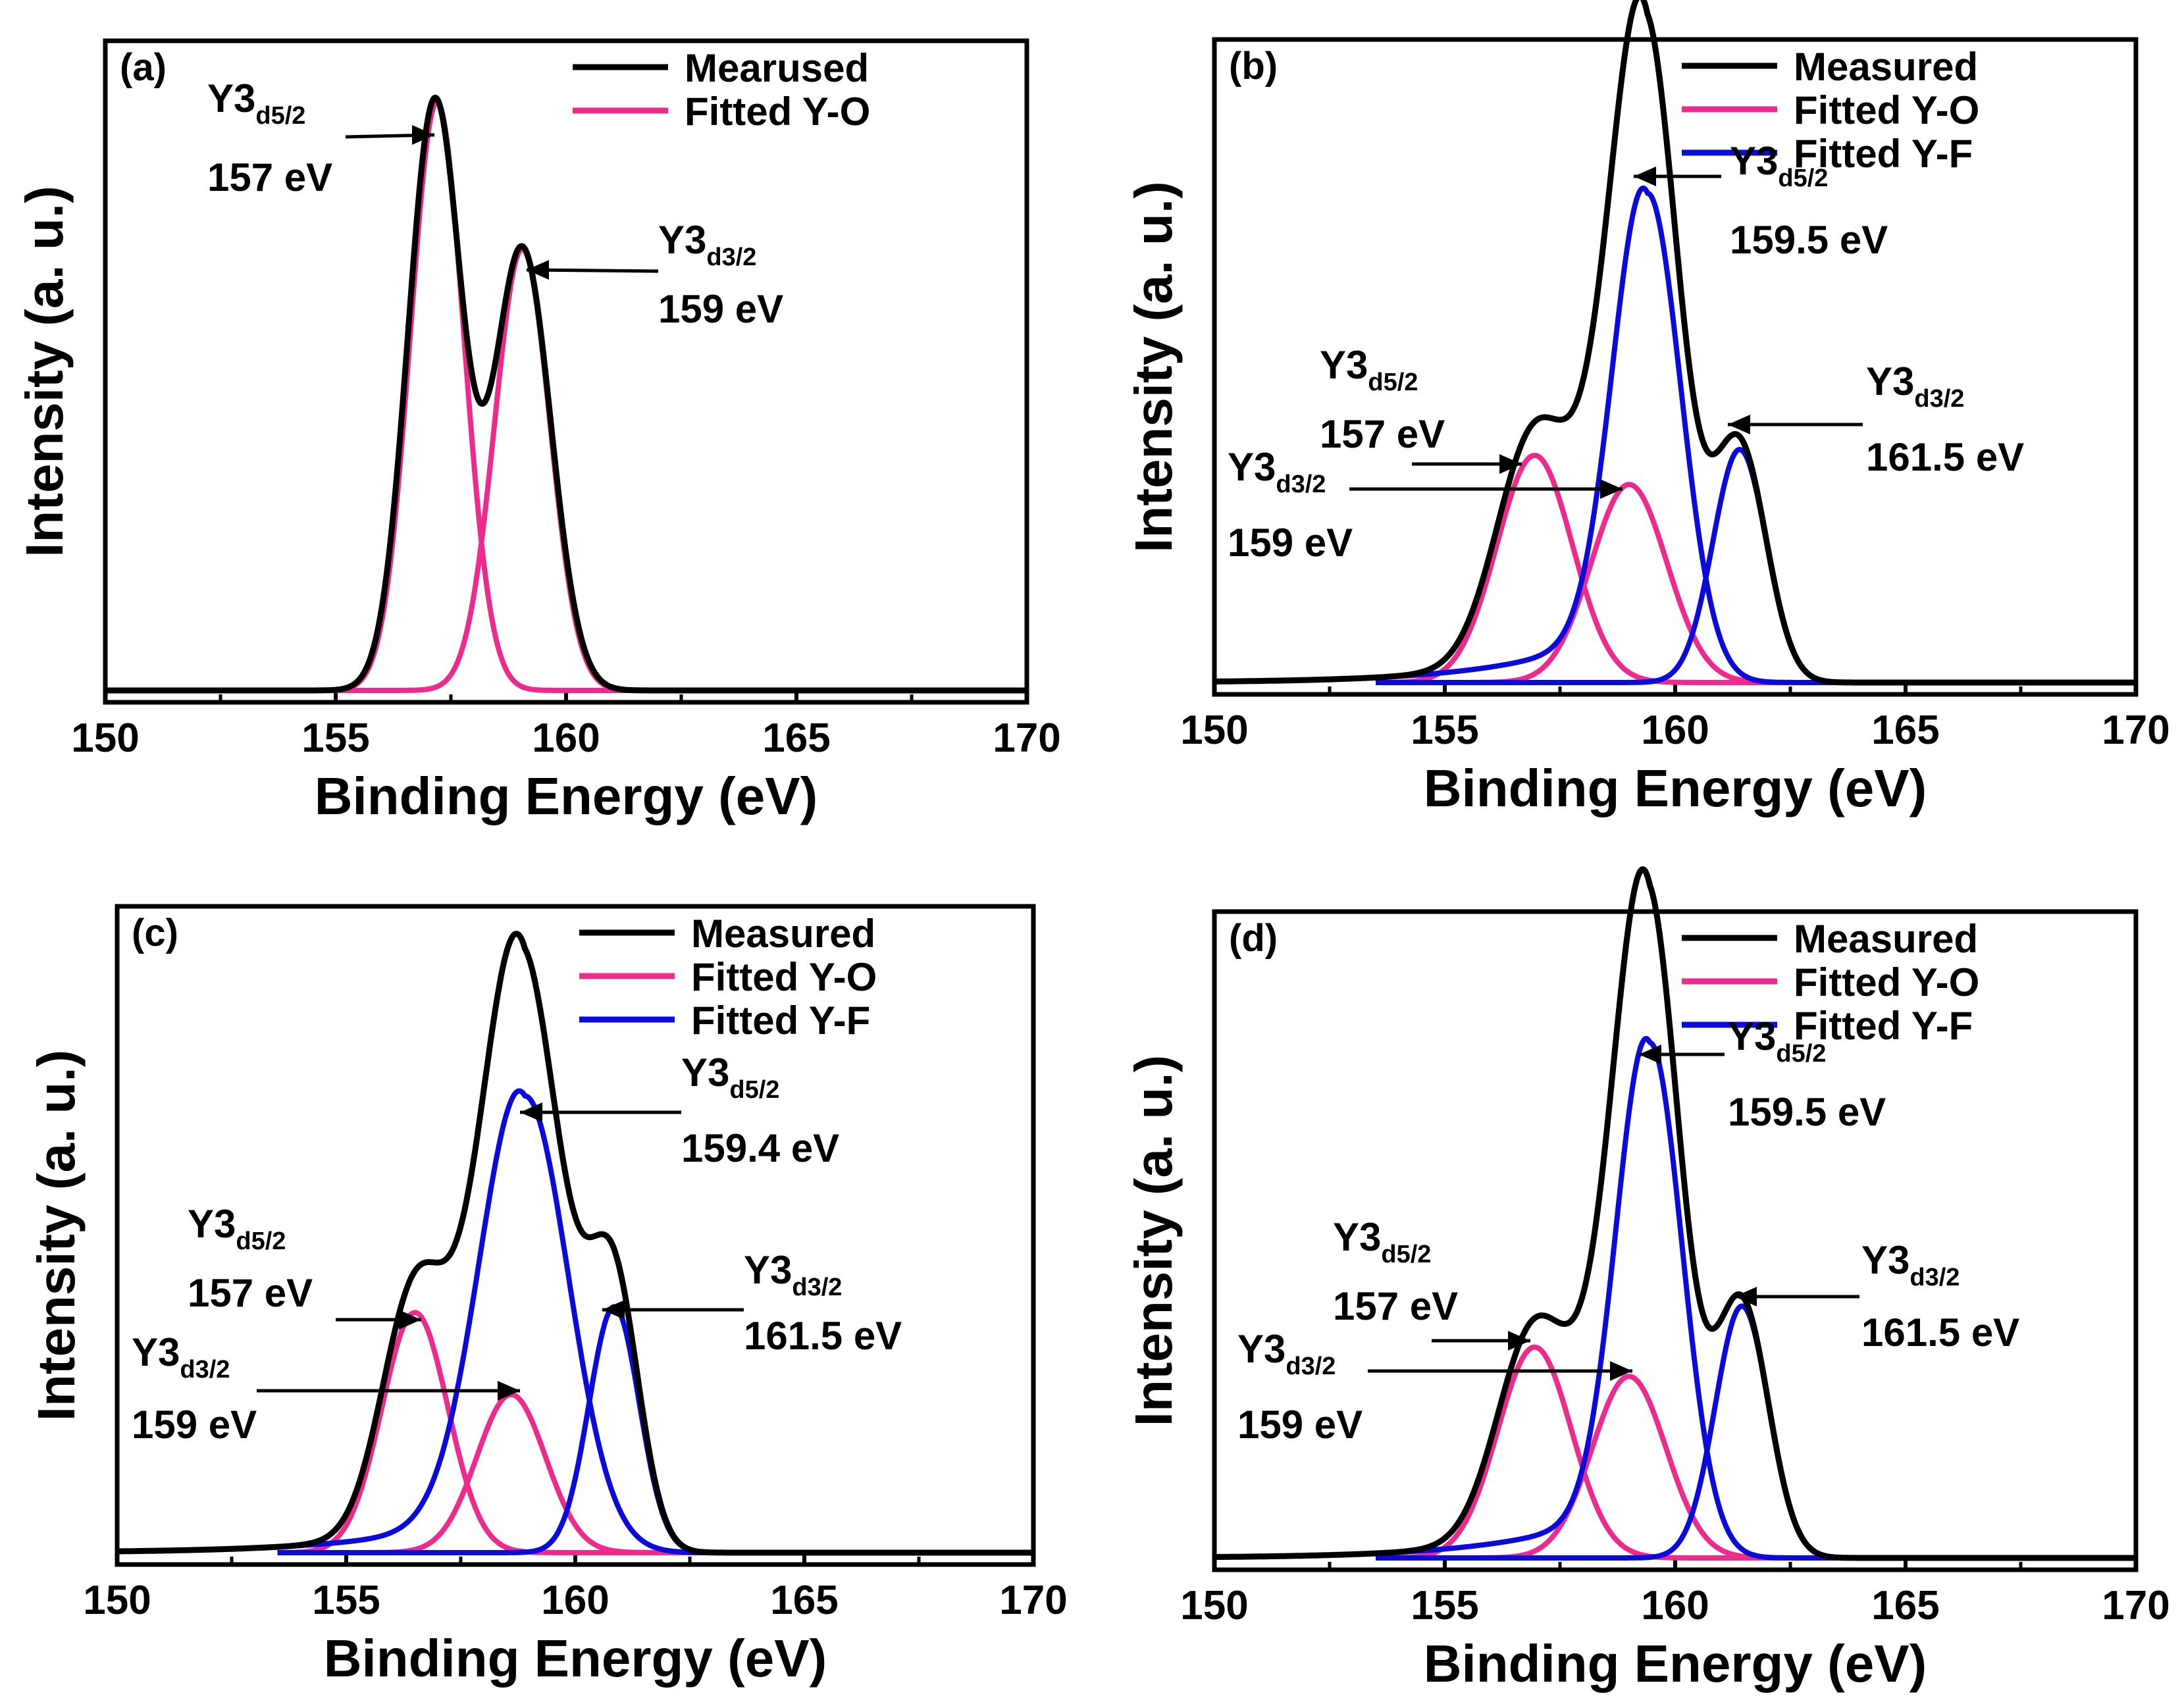 This screenshot has height=1708, width=2182. Describe the element at coordinates (1253, 938) in the screenshot. I see `panel-label: (d)` at that location.